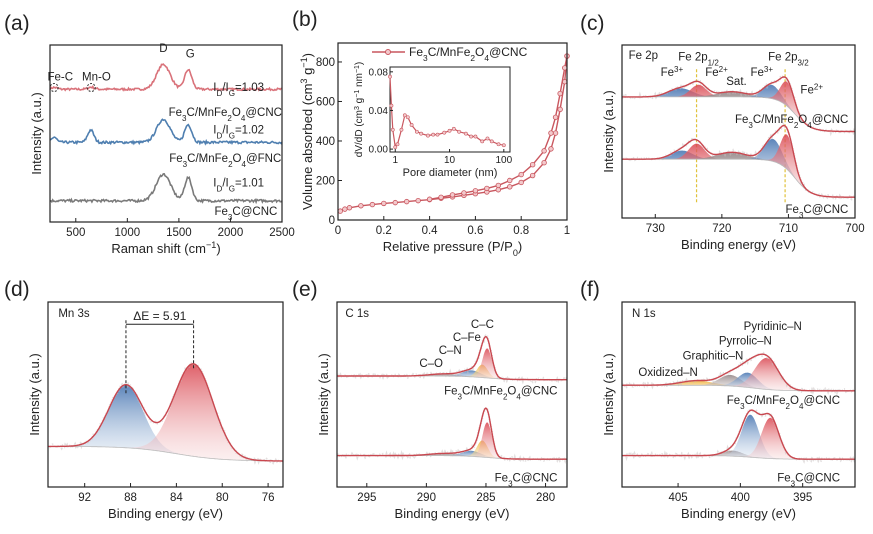 This screenshot has height=534, width=873. I want to click on panel-label: (c), so click(592, 23).